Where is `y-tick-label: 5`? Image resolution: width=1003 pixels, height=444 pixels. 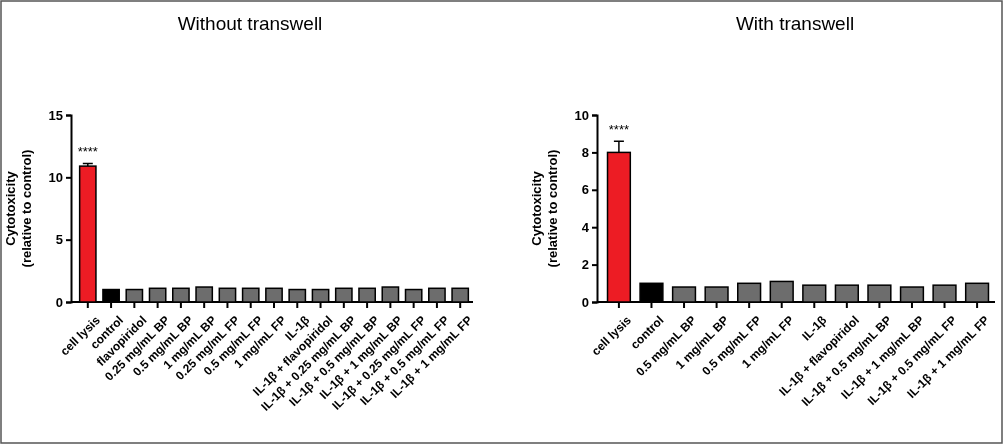
y-tick-label: 5 is located at coordinates (59, 240).